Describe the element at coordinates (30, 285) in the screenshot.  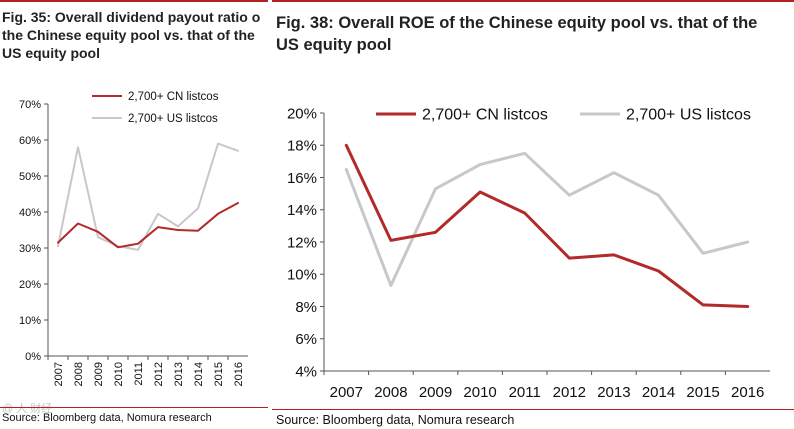
I see `left-y-tick-label: 20%` at that location.